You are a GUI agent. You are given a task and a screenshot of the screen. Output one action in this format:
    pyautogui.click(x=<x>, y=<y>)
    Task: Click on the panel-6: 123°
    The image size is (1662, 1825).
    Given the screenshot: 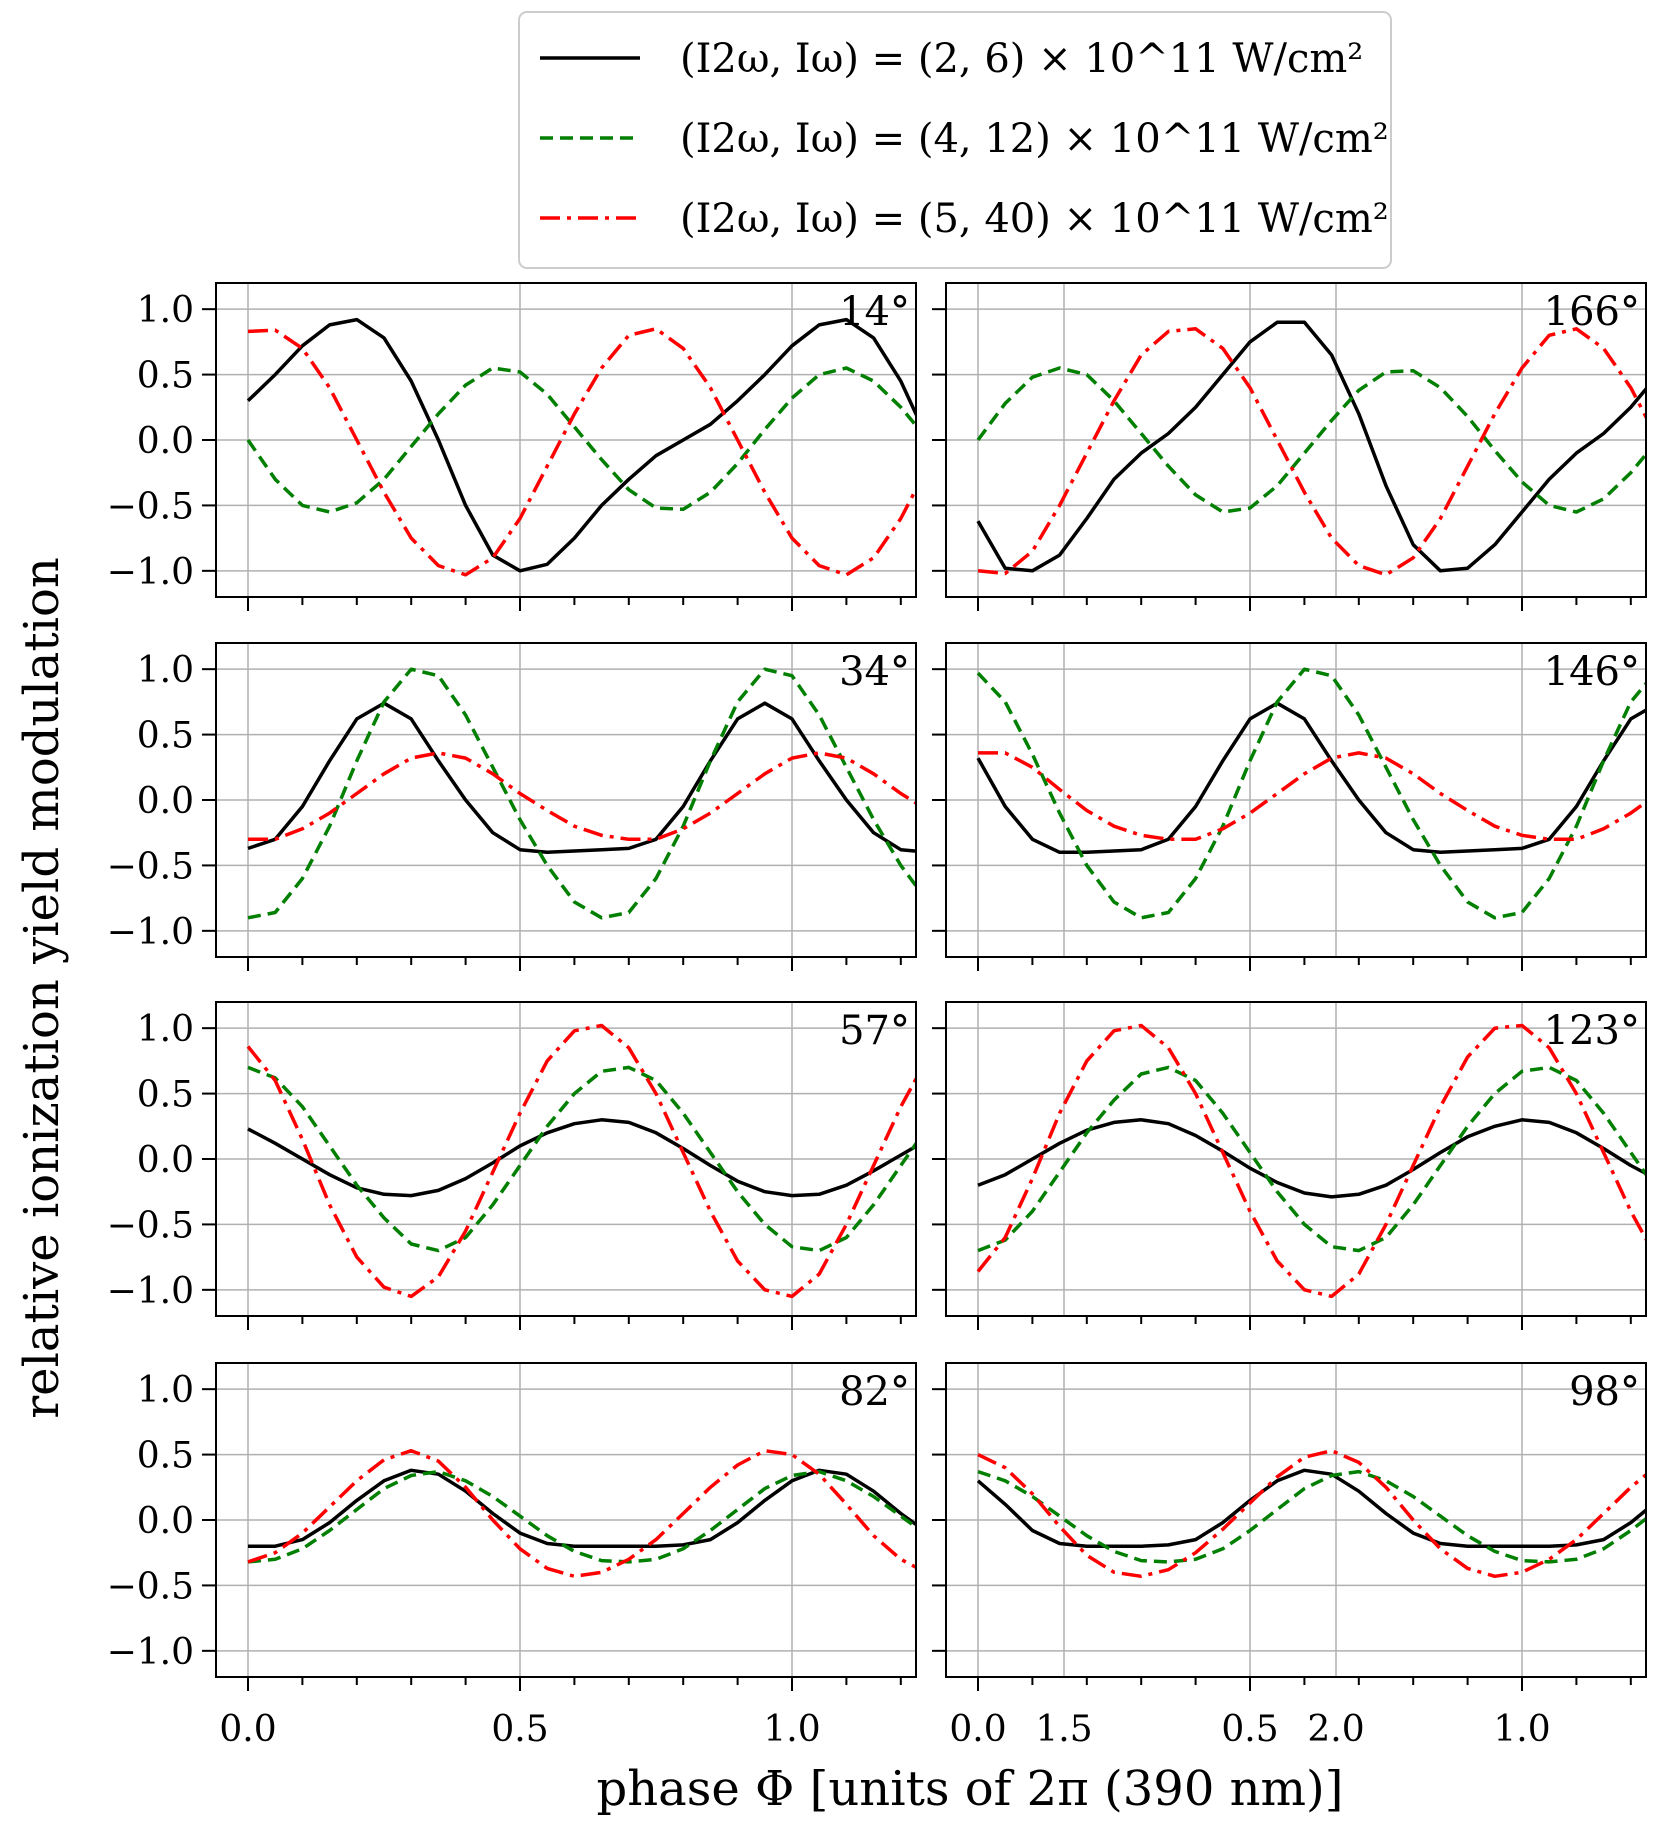 What is the action you would take?
    pyautogui.click(x=1289, y=1165)
    